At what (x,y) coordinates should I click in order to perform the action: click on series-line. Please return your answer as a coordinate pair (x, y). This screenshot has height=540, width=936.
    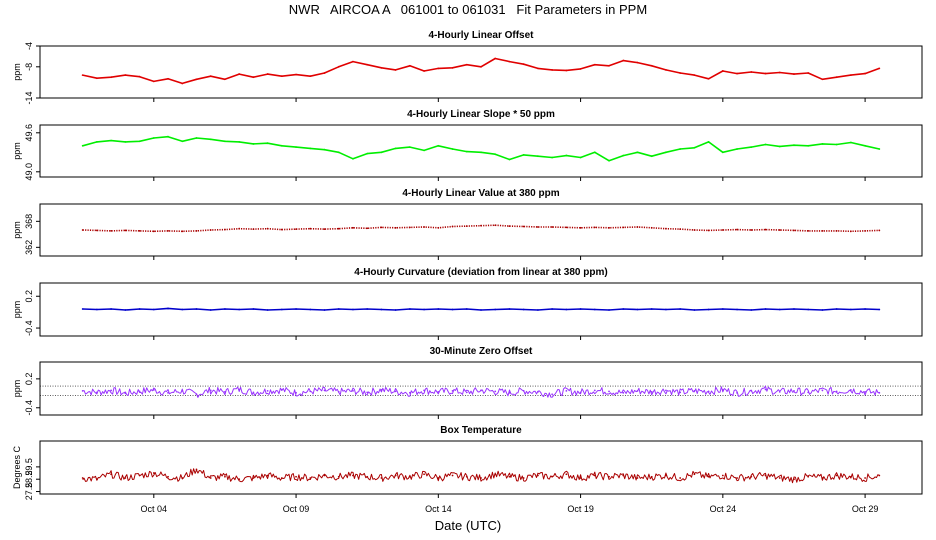
    Looking at the image, I should click on (481, 476).